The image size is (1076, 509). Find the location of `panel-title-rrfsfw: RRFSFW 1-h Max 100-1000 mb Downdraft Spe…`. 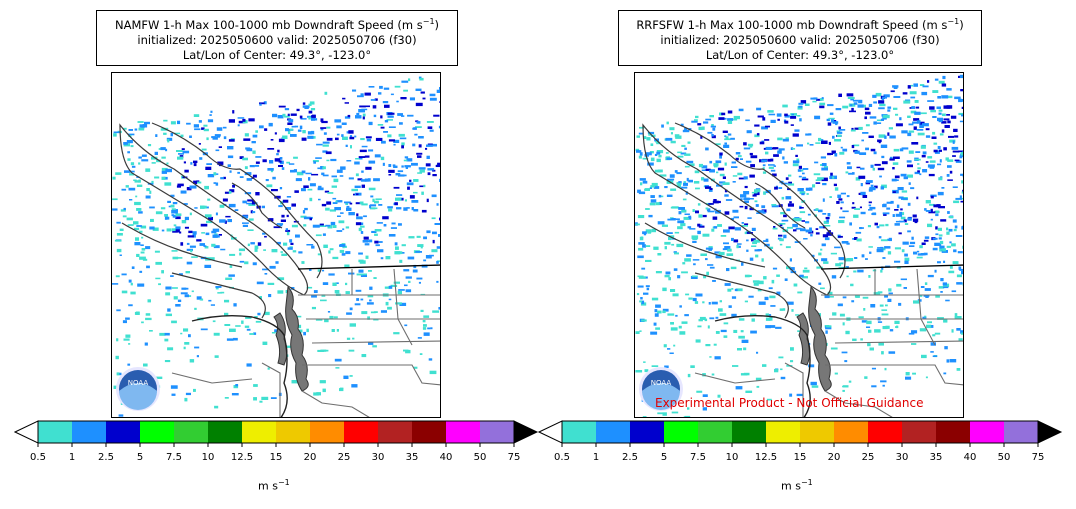

panel-title-rrfsfw: RRFSFW 1-h Max 100-1000 mb Downdraft Spe… is located at coordinates (800, 38).